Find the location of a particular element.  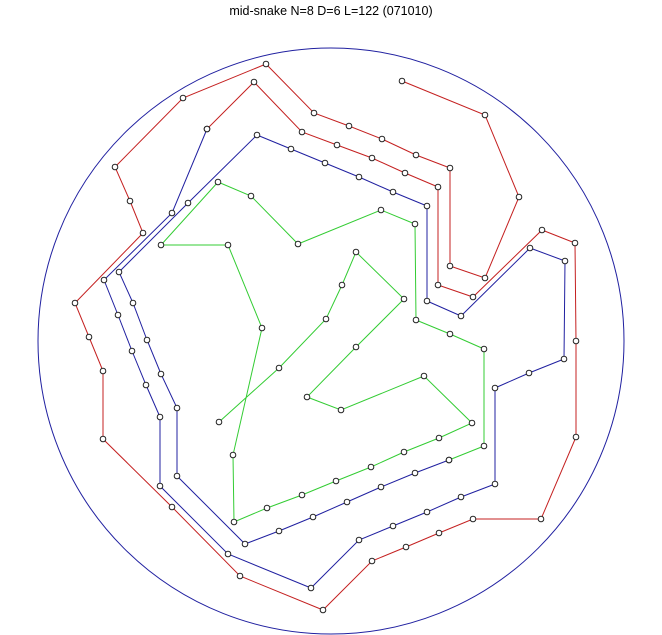

figure-title: mid-snake N=8 D=6 L=122 (071010) is located at coordinates (331, 11).